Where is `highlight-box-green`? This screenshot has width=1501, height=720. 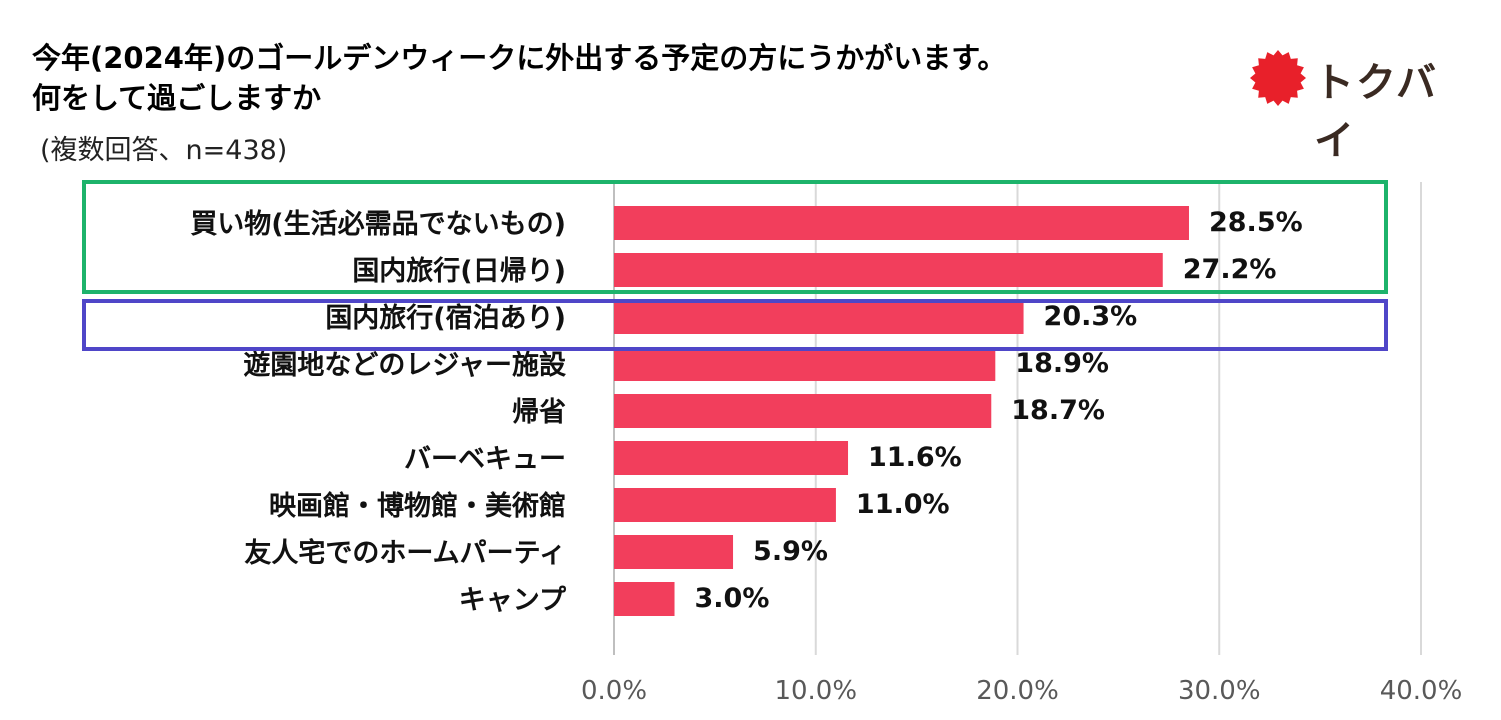 highlight-box-green is located at coordinates (735, 237).